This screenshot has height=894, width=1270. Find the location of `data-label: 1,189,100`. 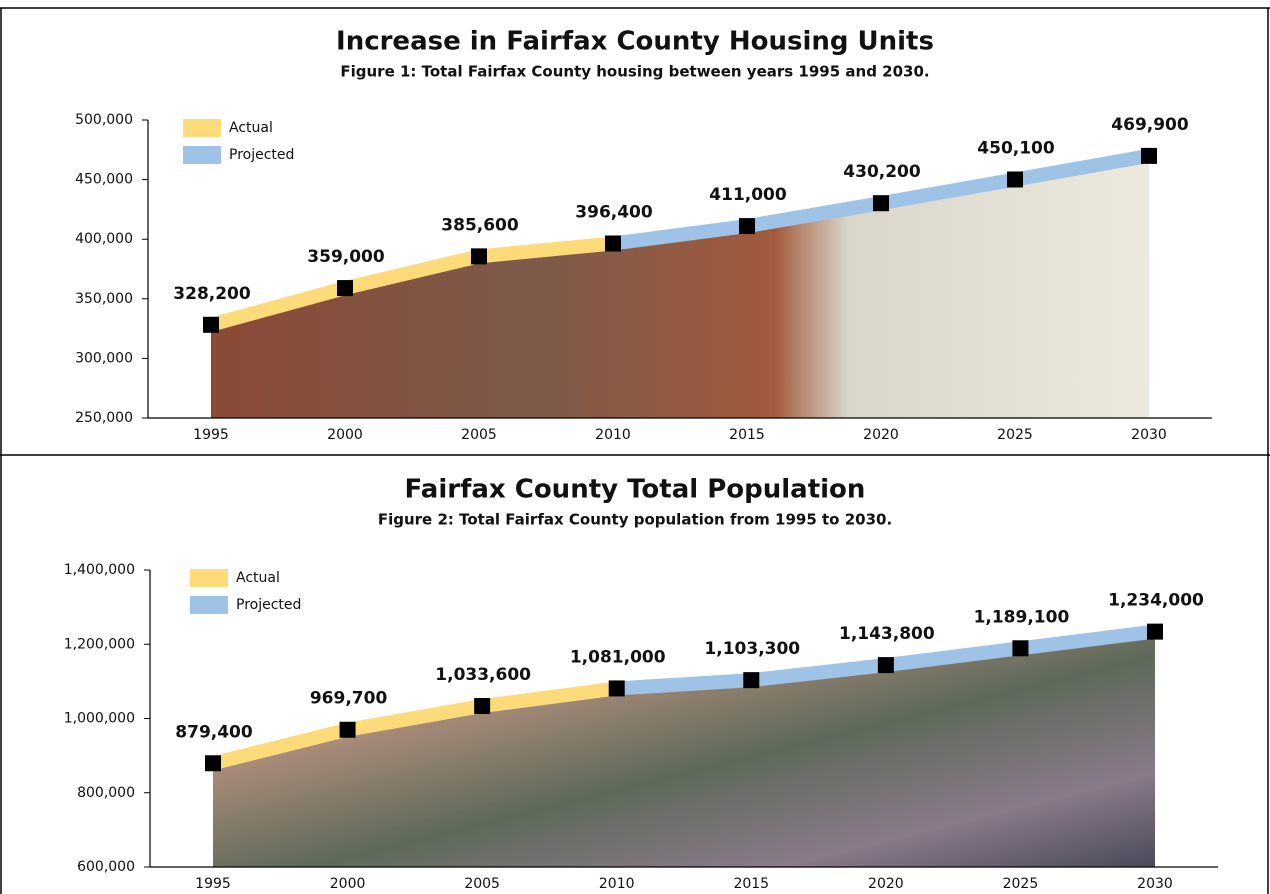

data-label: 1,189,100 is located at coordinates (1022, 617).